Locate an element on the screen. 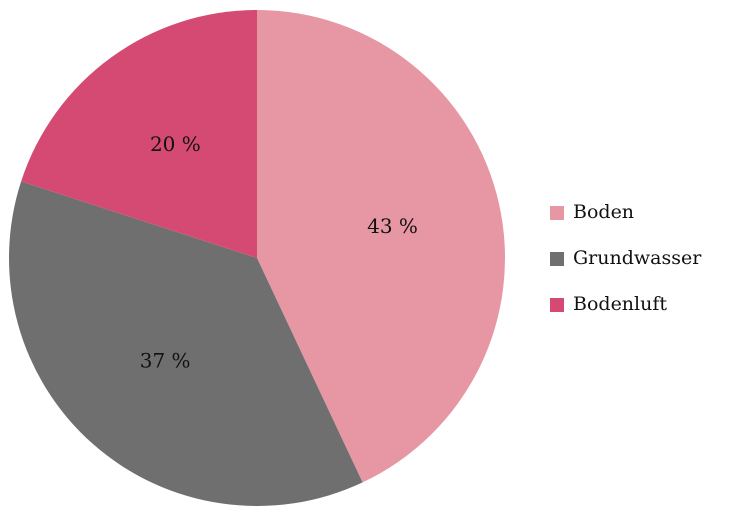  legend-label: Bodenluft is located at coordinates (620, 304).